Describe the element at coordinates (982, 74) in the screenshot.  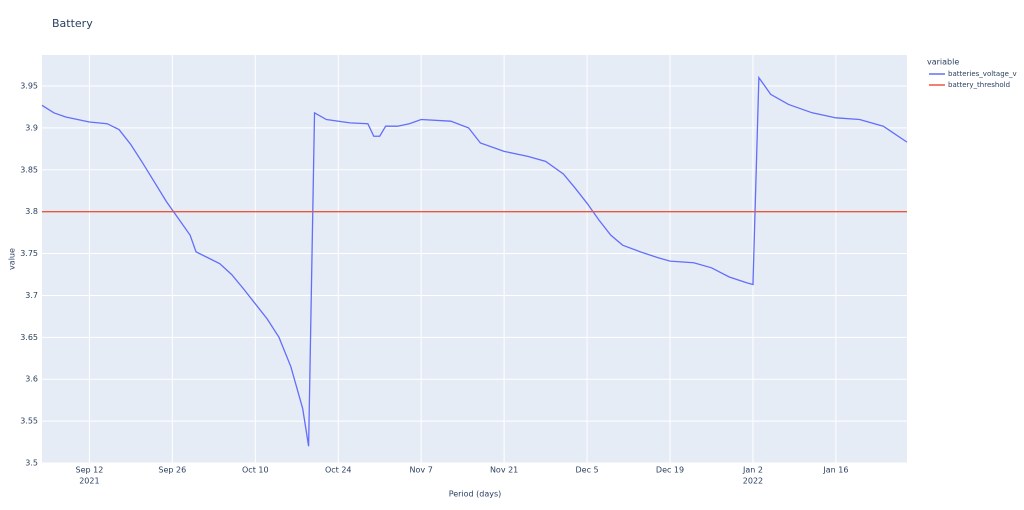
I see `legend-label: batteries_voltage_v` at that location.